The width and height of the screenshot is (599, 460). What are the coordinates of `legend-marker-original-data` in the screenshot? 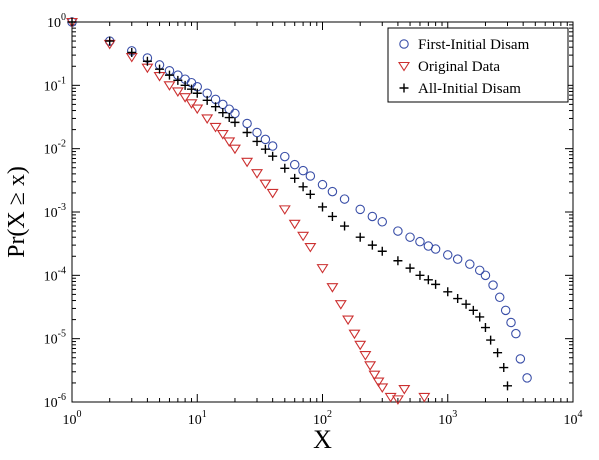 It's located at (404, 66).